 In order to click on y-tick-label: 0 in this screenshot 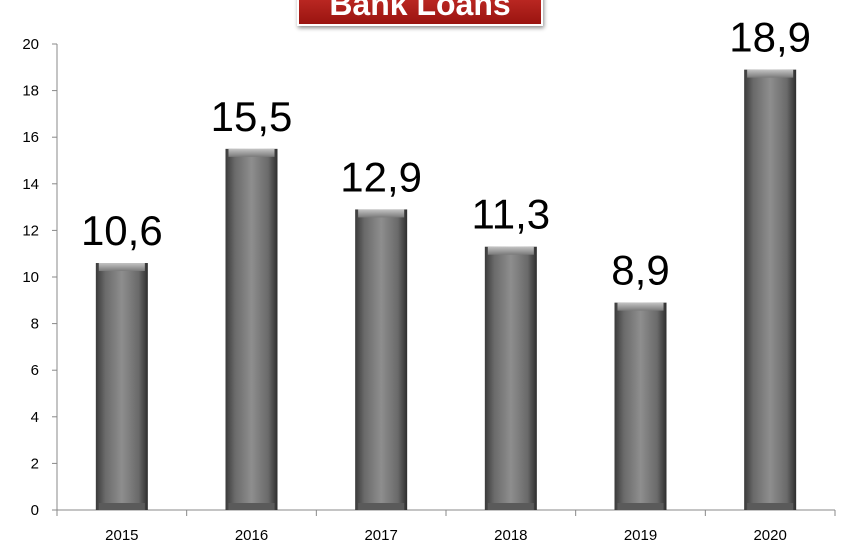, I will do `click(35, 510)`.